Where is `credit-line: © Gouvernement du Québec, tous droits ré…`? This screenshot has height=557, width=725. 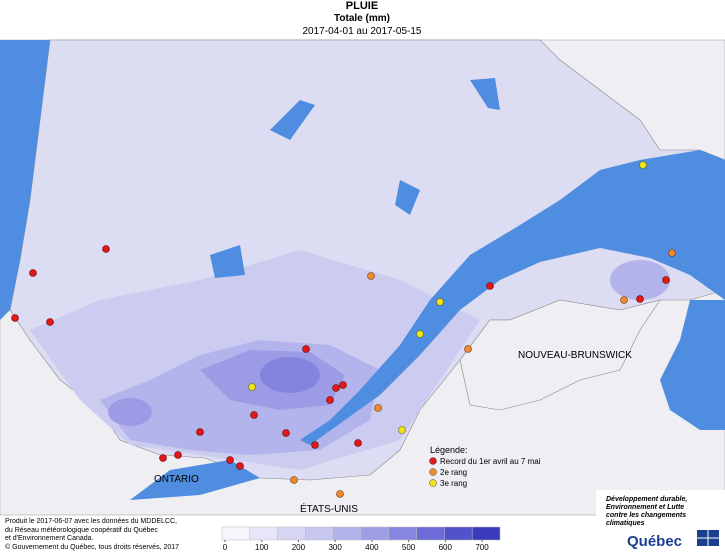 credit-line: © Gouvernement du Québec, tous droits ré… is located at coordinates (92, 547).